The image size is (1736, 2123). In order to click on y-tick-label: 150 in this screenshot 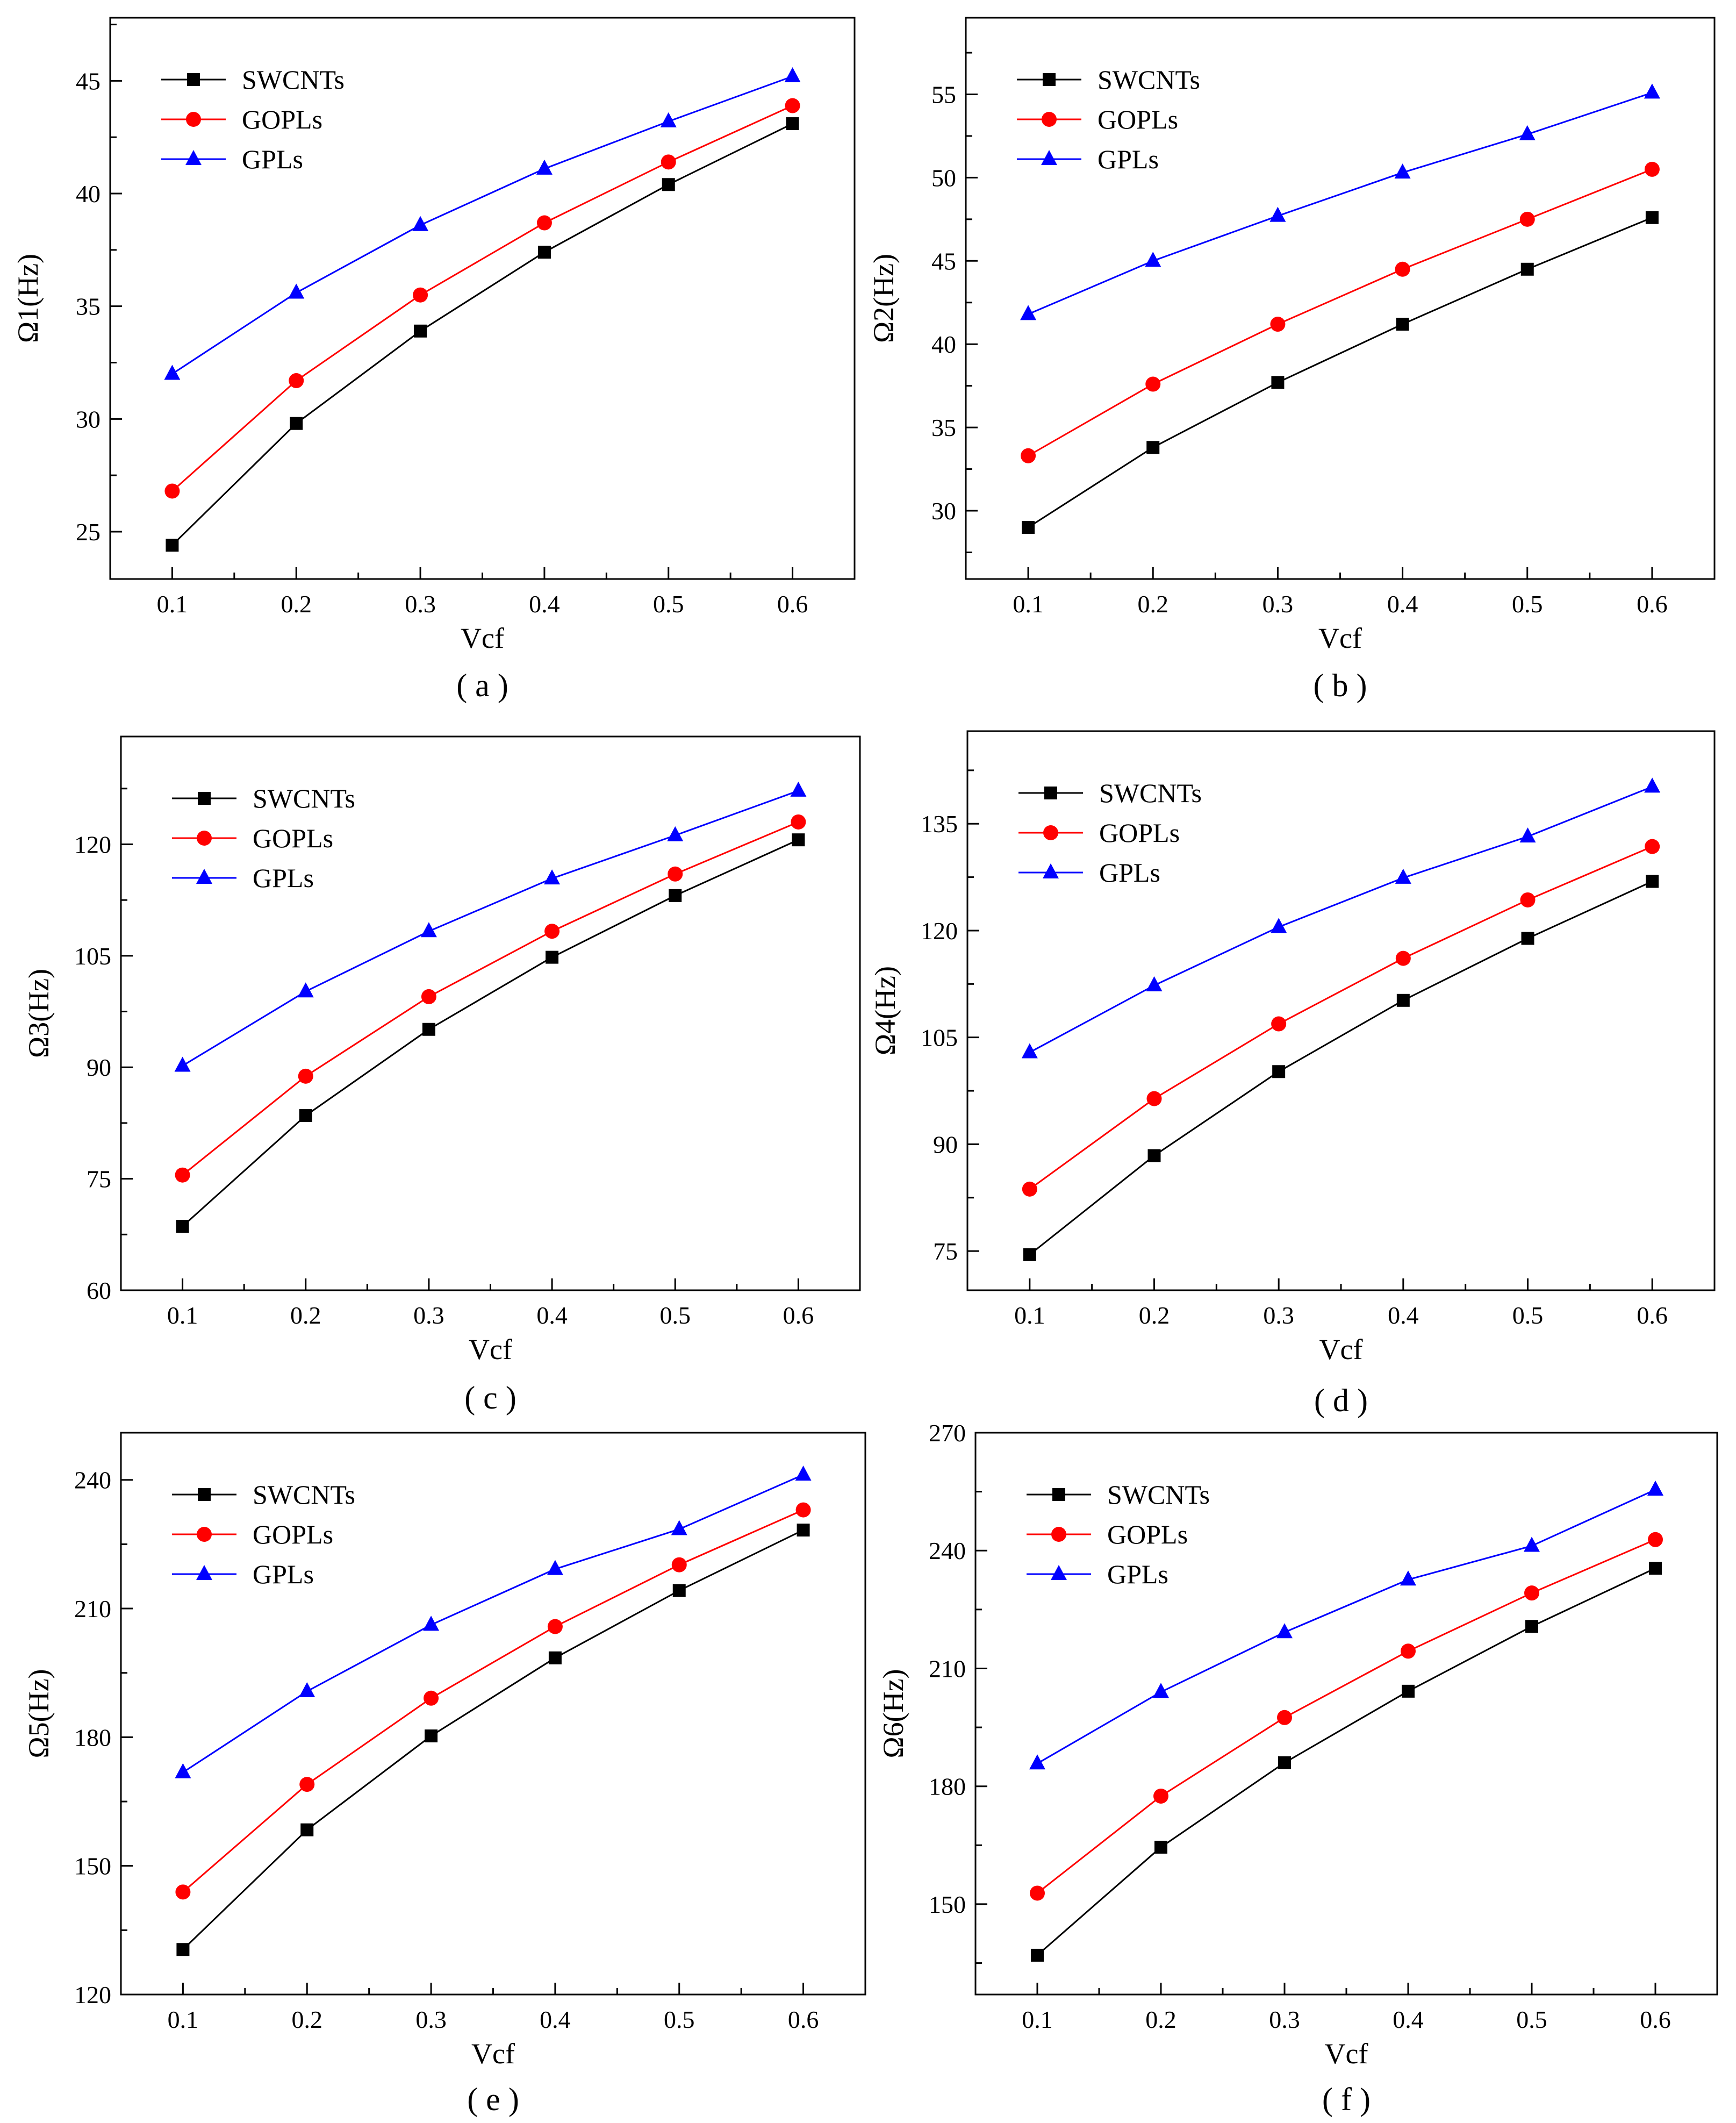, I will do `click(92, 1866)`.